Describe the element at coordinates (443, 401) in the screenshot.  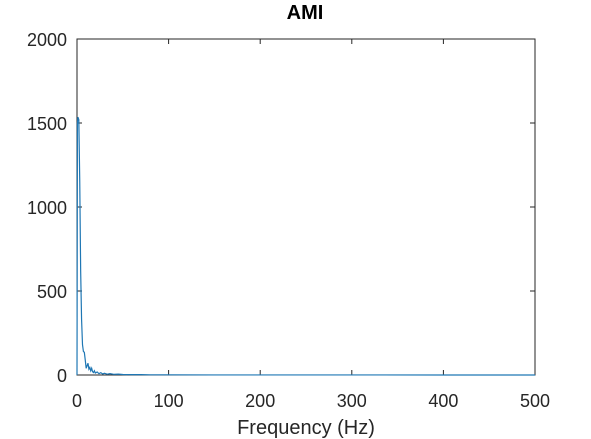
I see `x-tick-label: 400` at that location.